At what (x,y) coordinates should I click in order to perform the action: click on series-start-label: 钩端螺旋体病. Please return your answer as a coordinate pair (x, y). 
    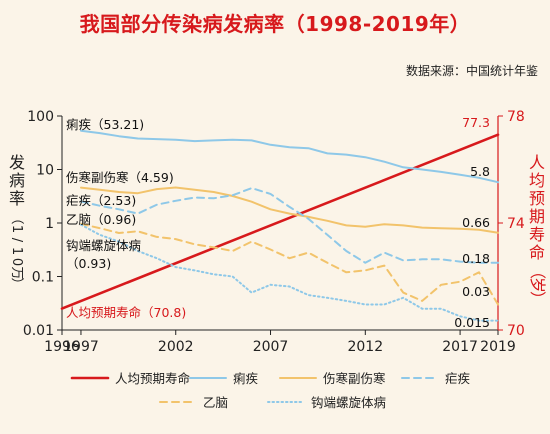
    Looking at the image, I should click on (103, 245).